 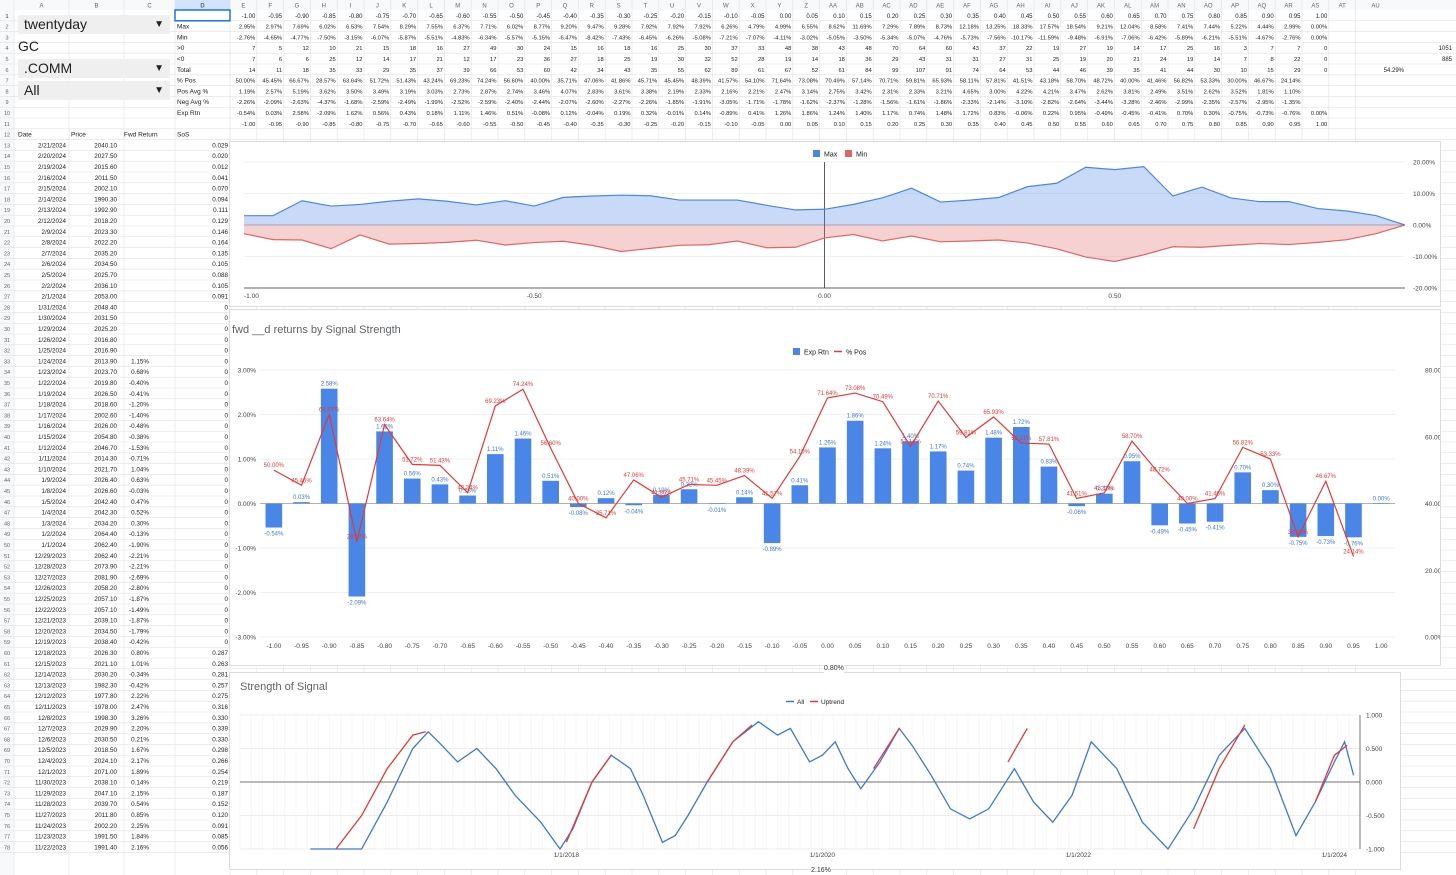 What do you see at coordinates (1243, 443) in the screenshot?
I see `pct-pos-data-label: 56.82%` at bounding box center [1243, 443].